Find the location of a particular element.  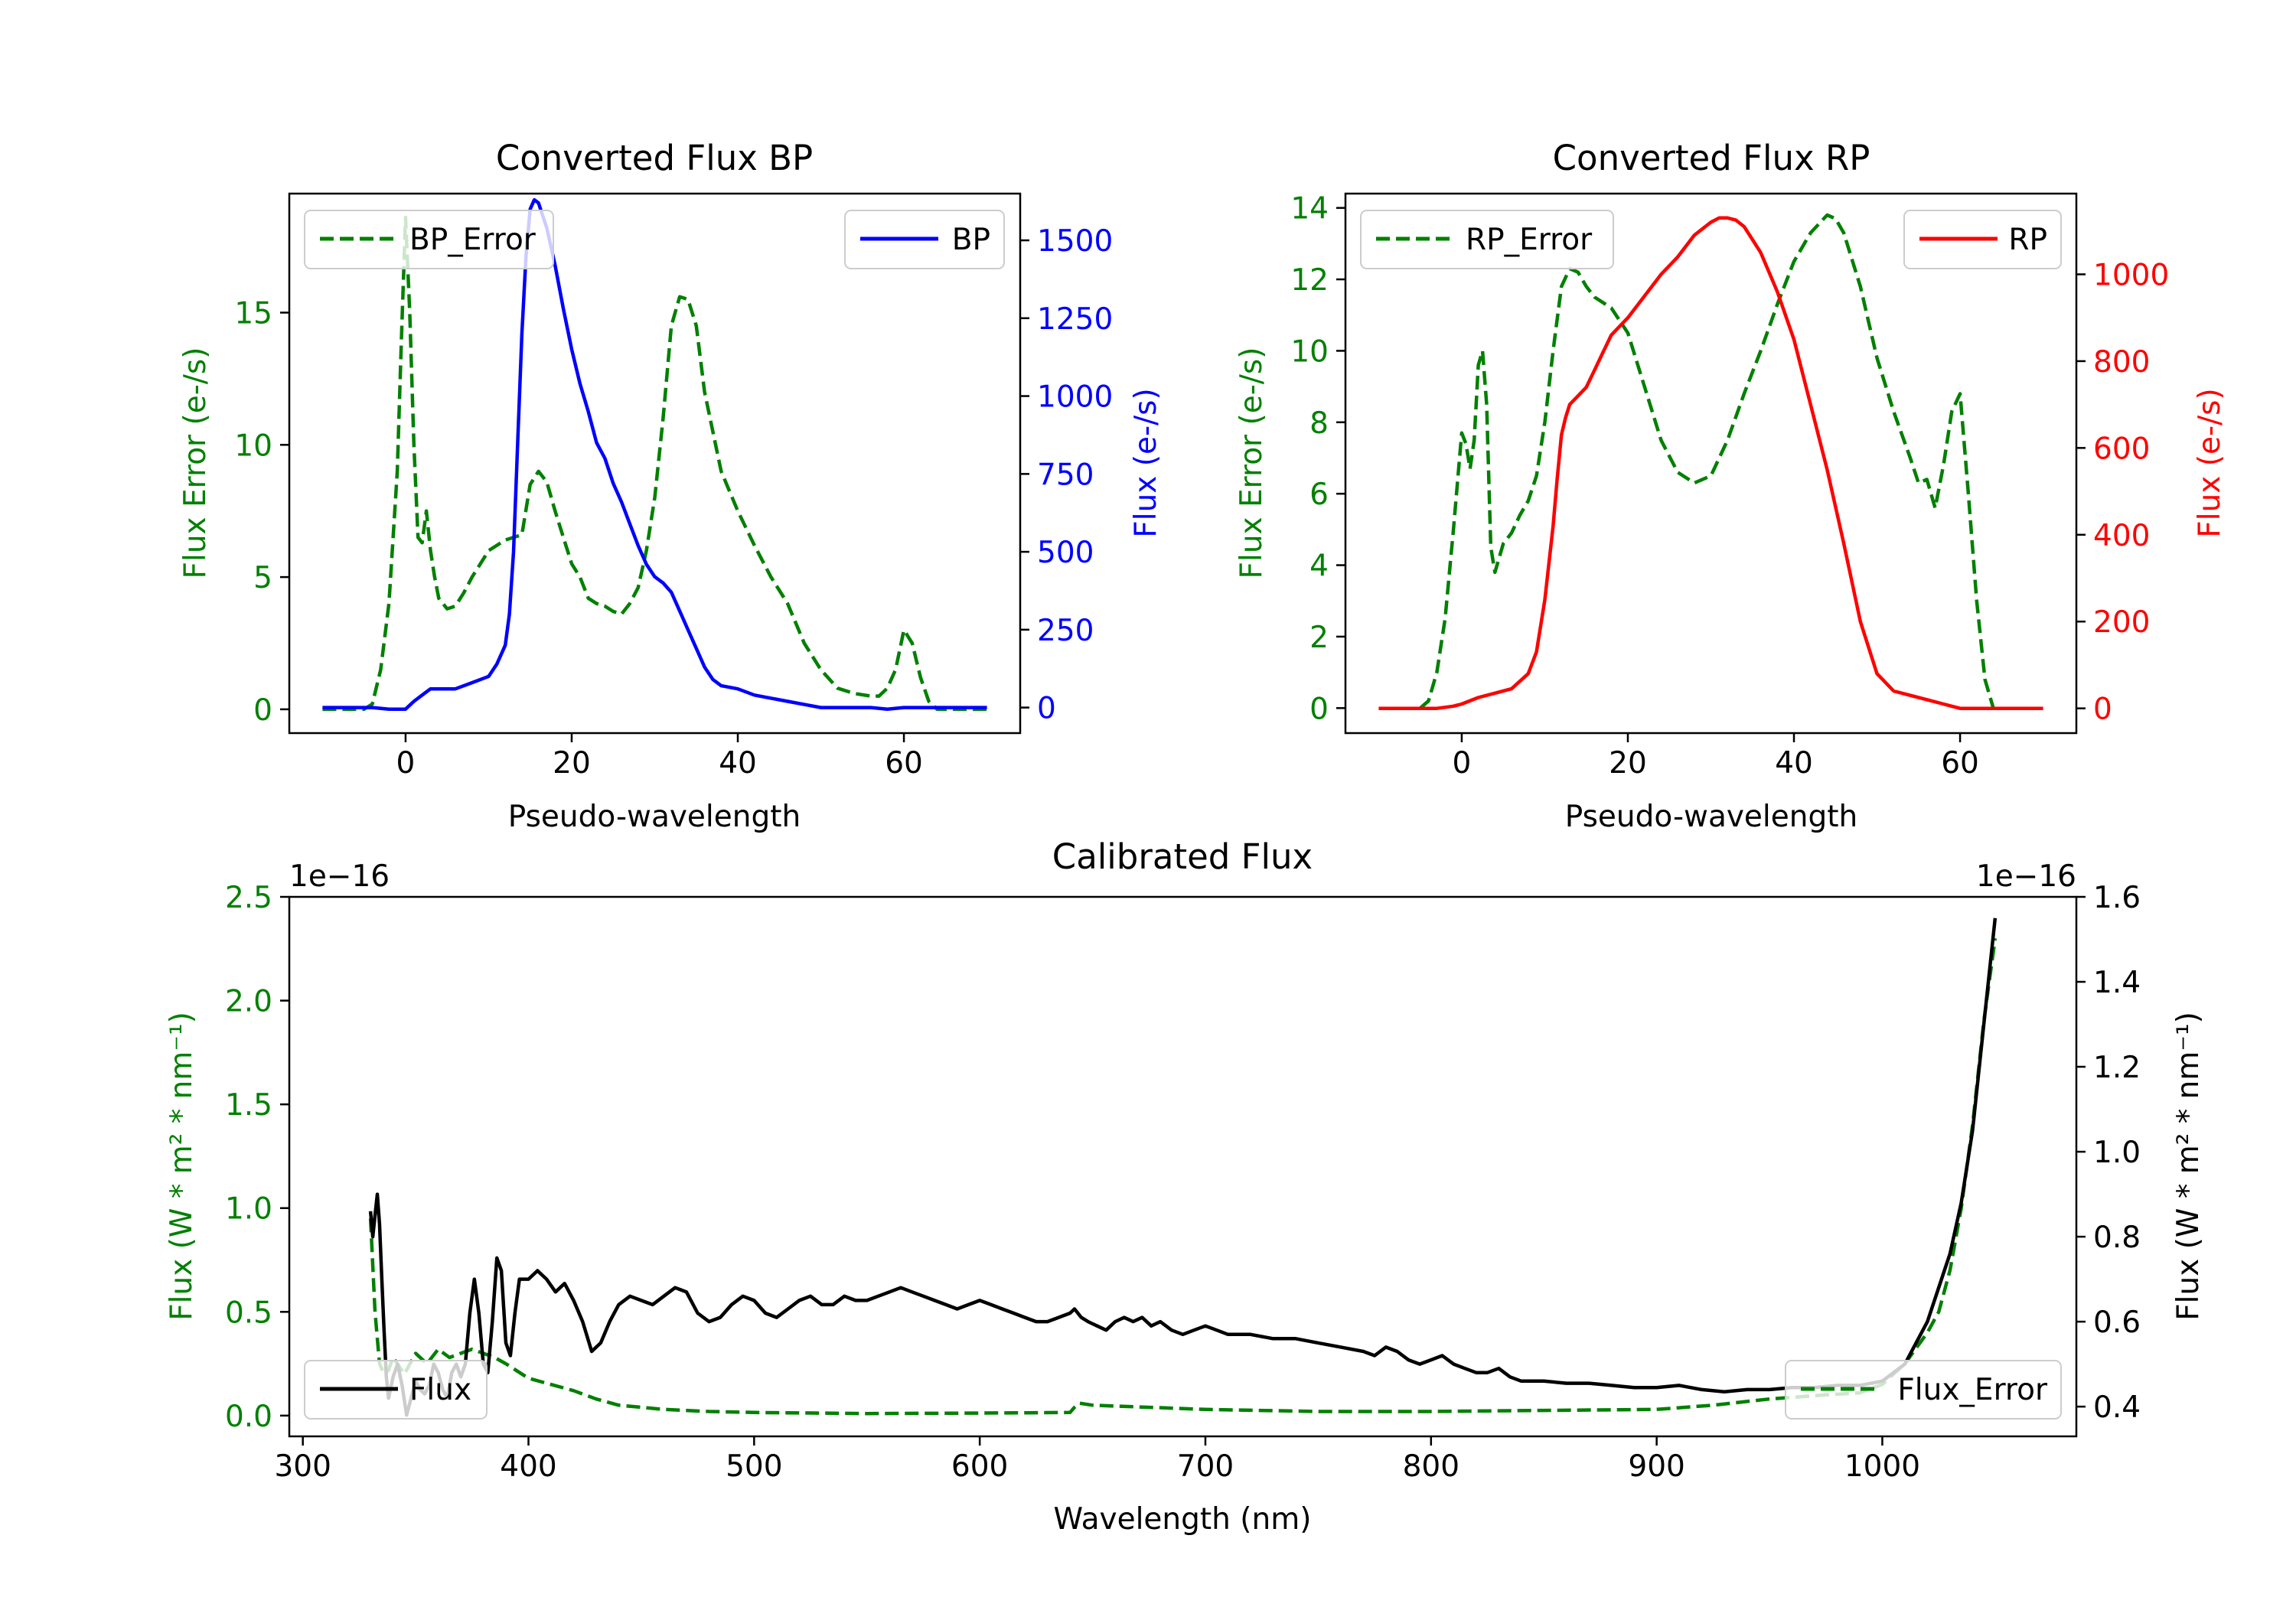

cal-y-left-tick-label: 0.0 is located at coordinates (248, 1417).